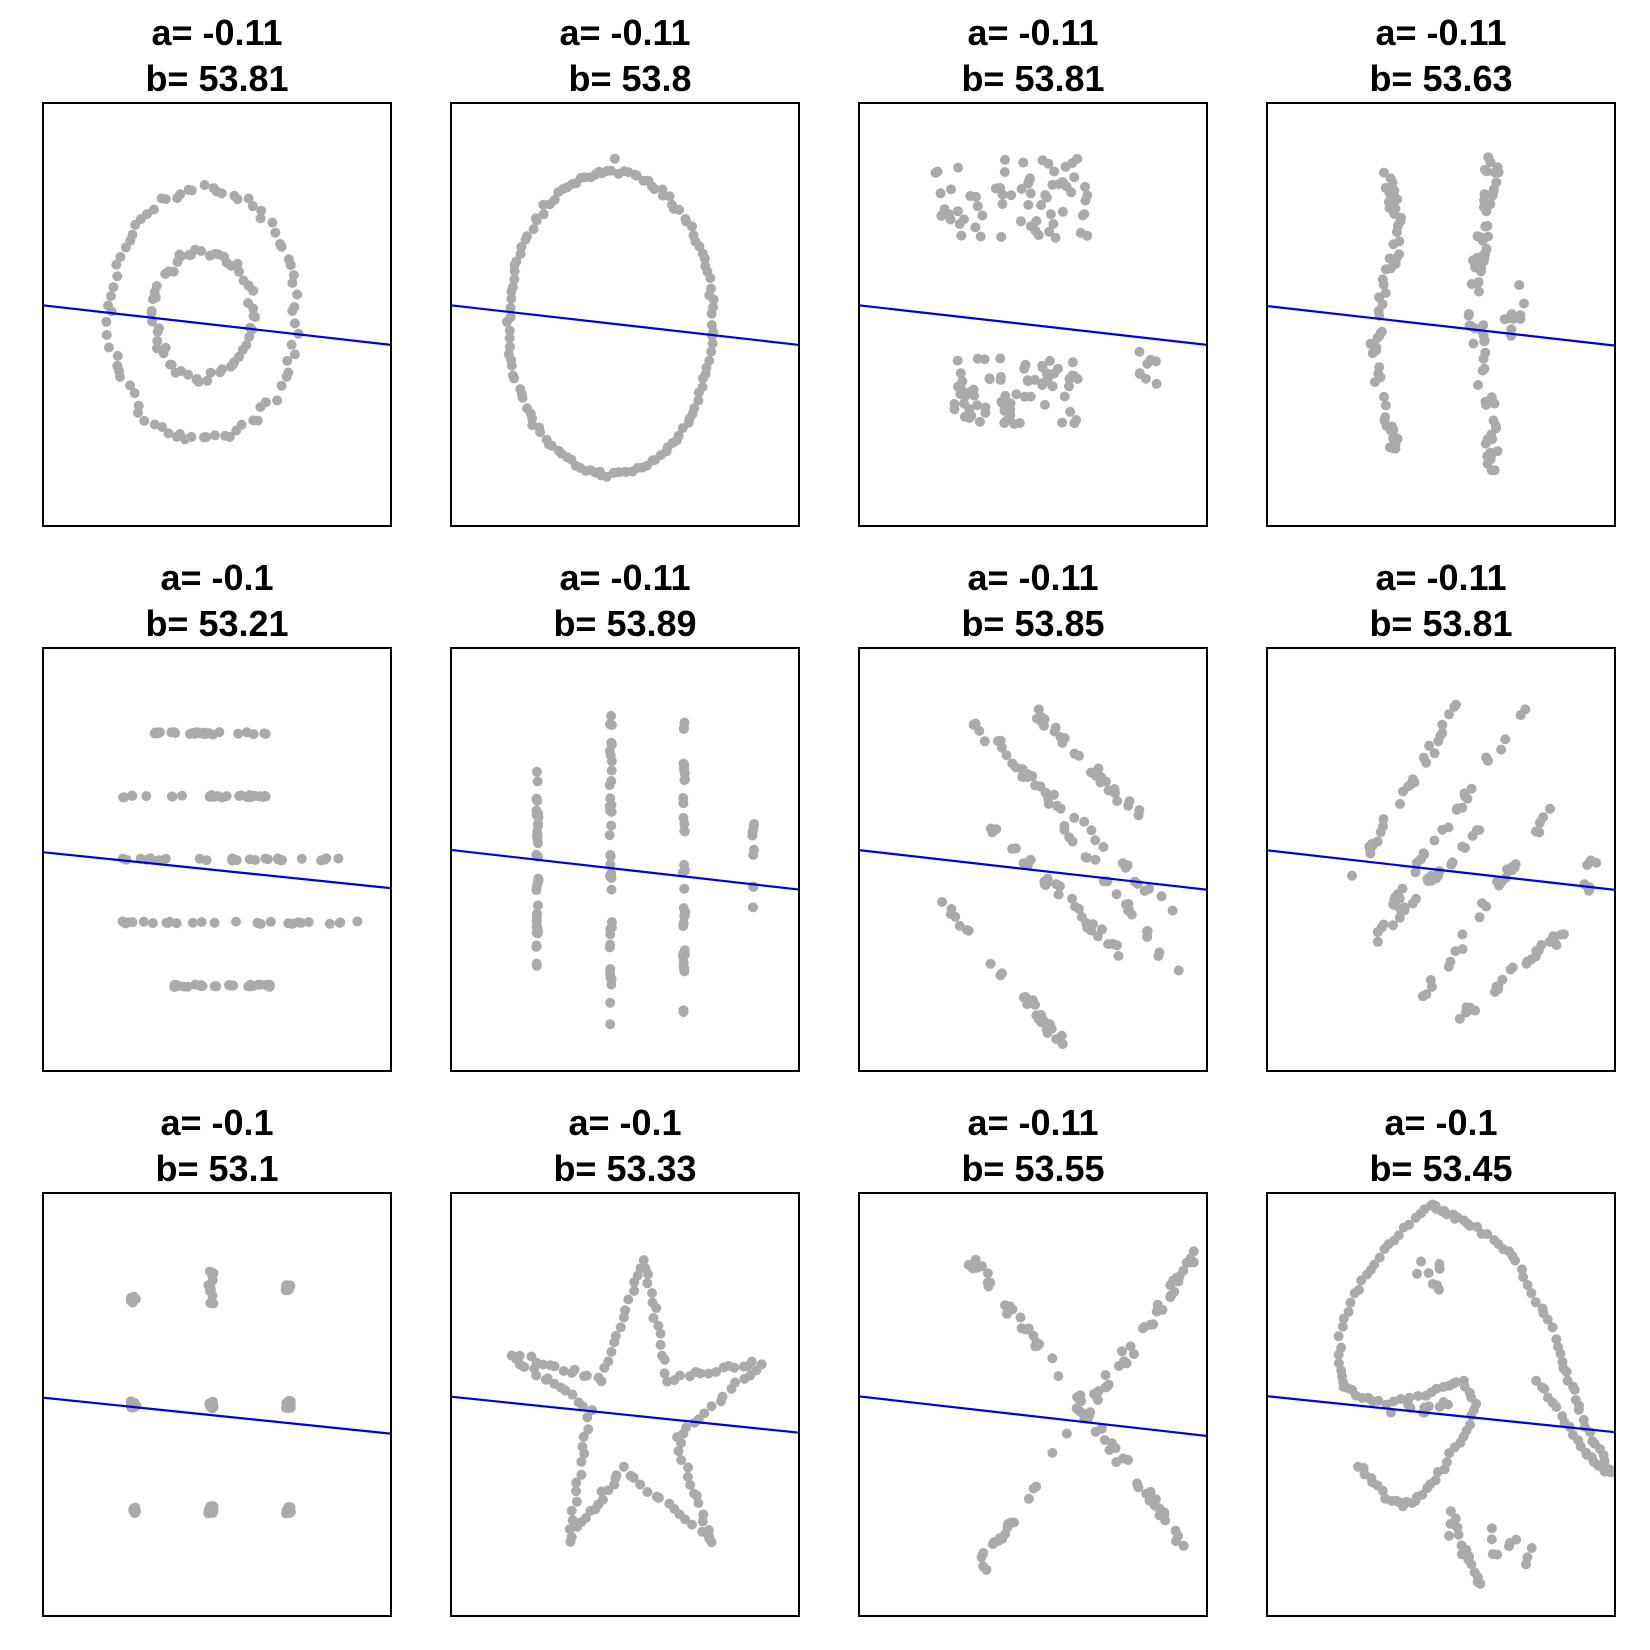 This screenshot has width=1650, height=1650. I want to click on chart-title: a= -0.11 b= 53.55, so click(1033, 1146).